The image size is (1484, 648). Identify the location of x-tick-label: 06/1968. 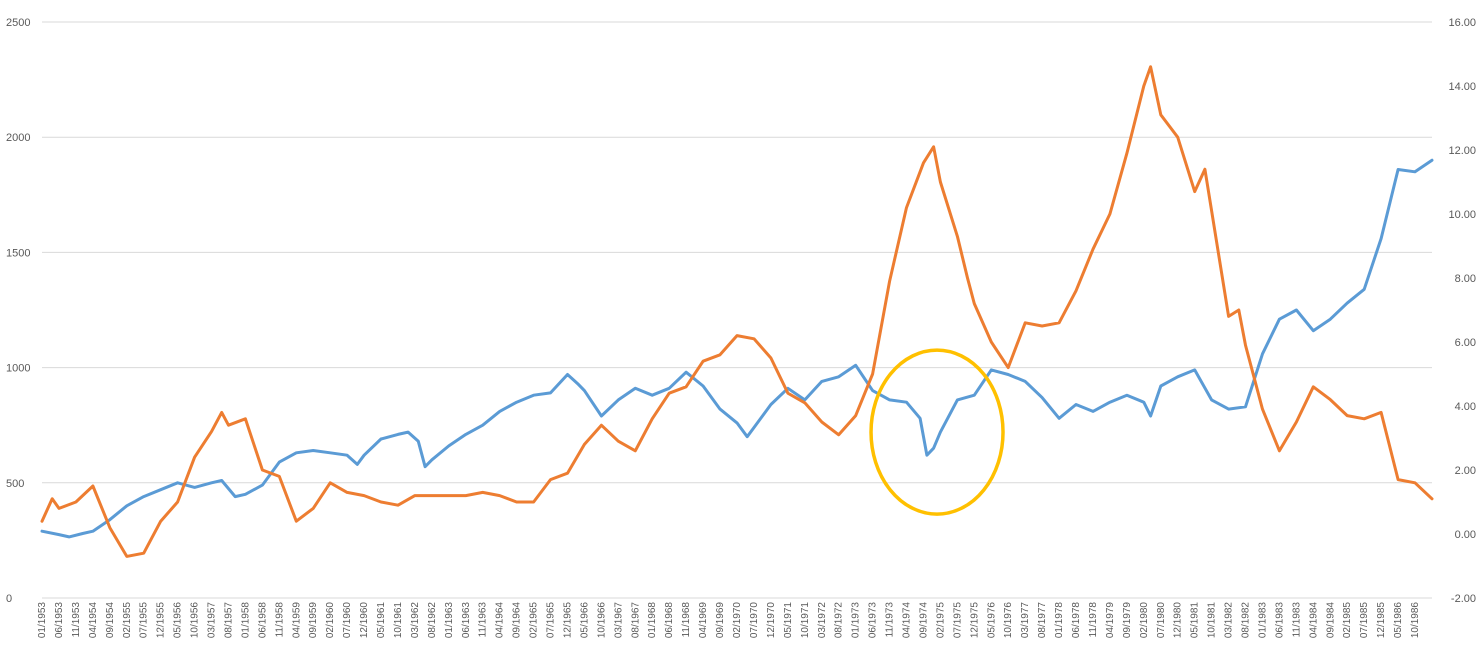
(669, 620).